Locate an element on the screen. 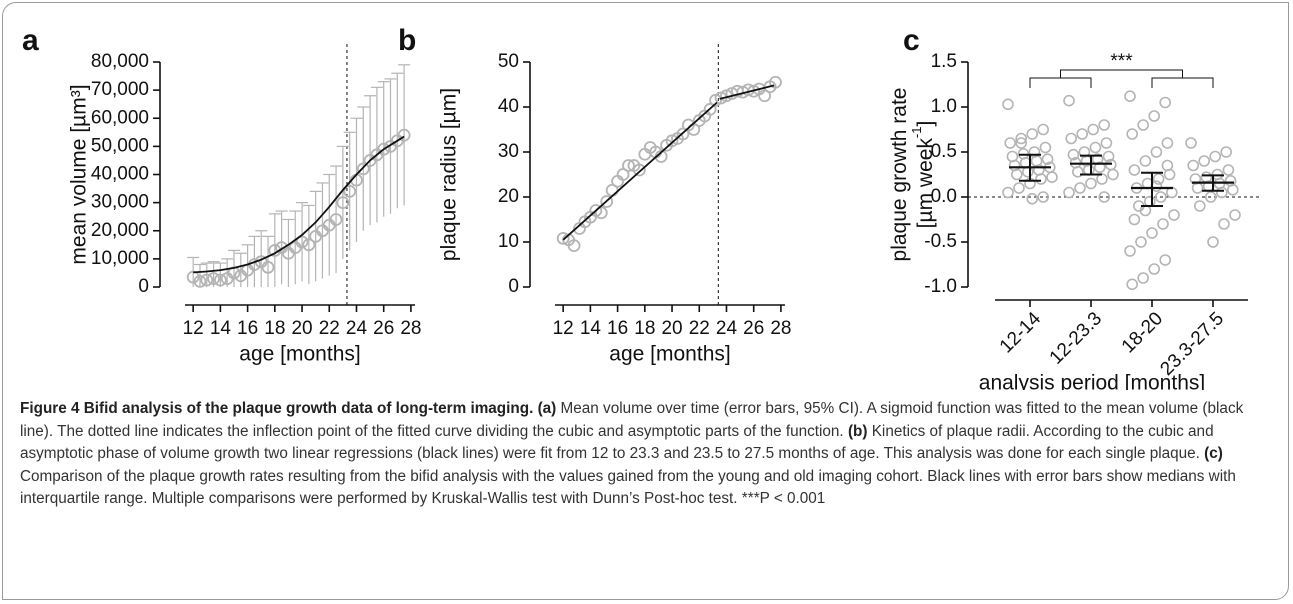  y-tick-label: 50 is located at coordinates (508, 61).